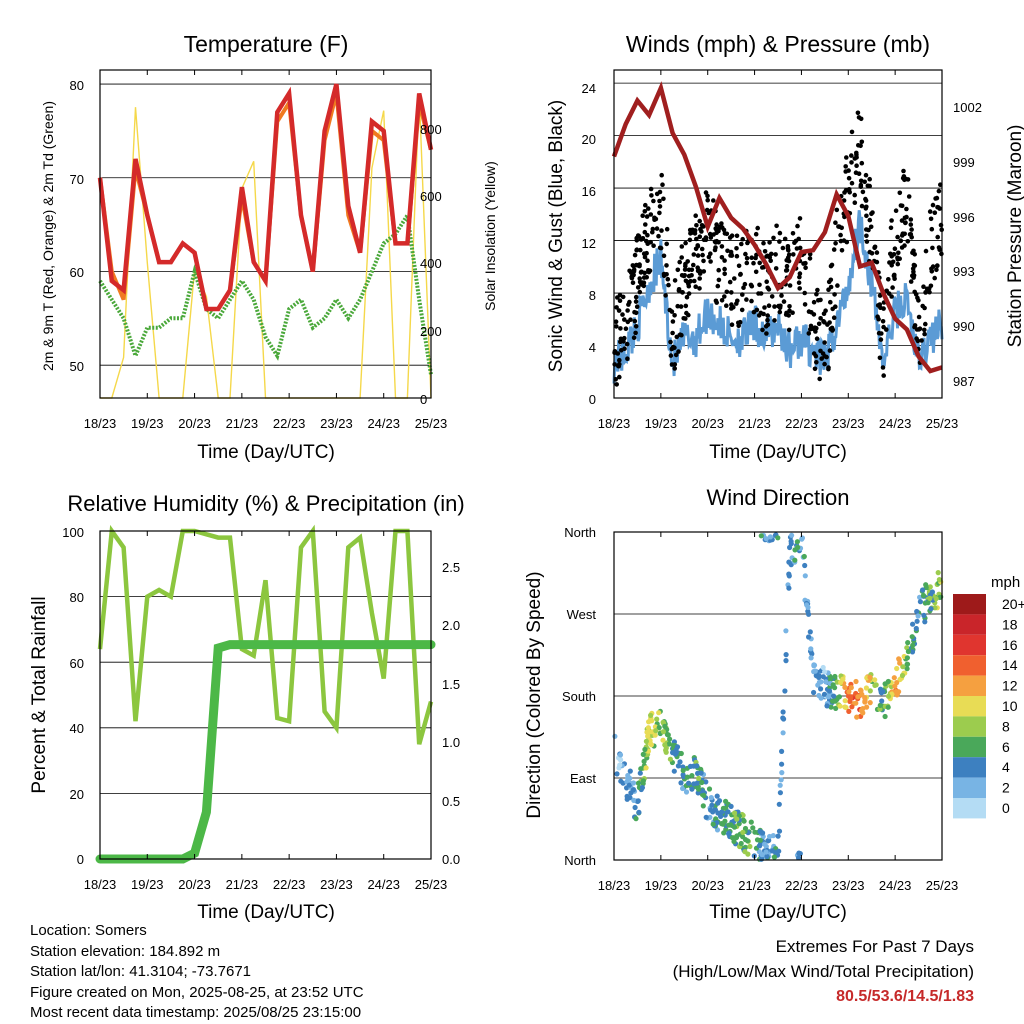  What do you see at coordinates (265, 234) in the screenshot?
I see `temperature-plot-frame` at bounding box center [265, 234].